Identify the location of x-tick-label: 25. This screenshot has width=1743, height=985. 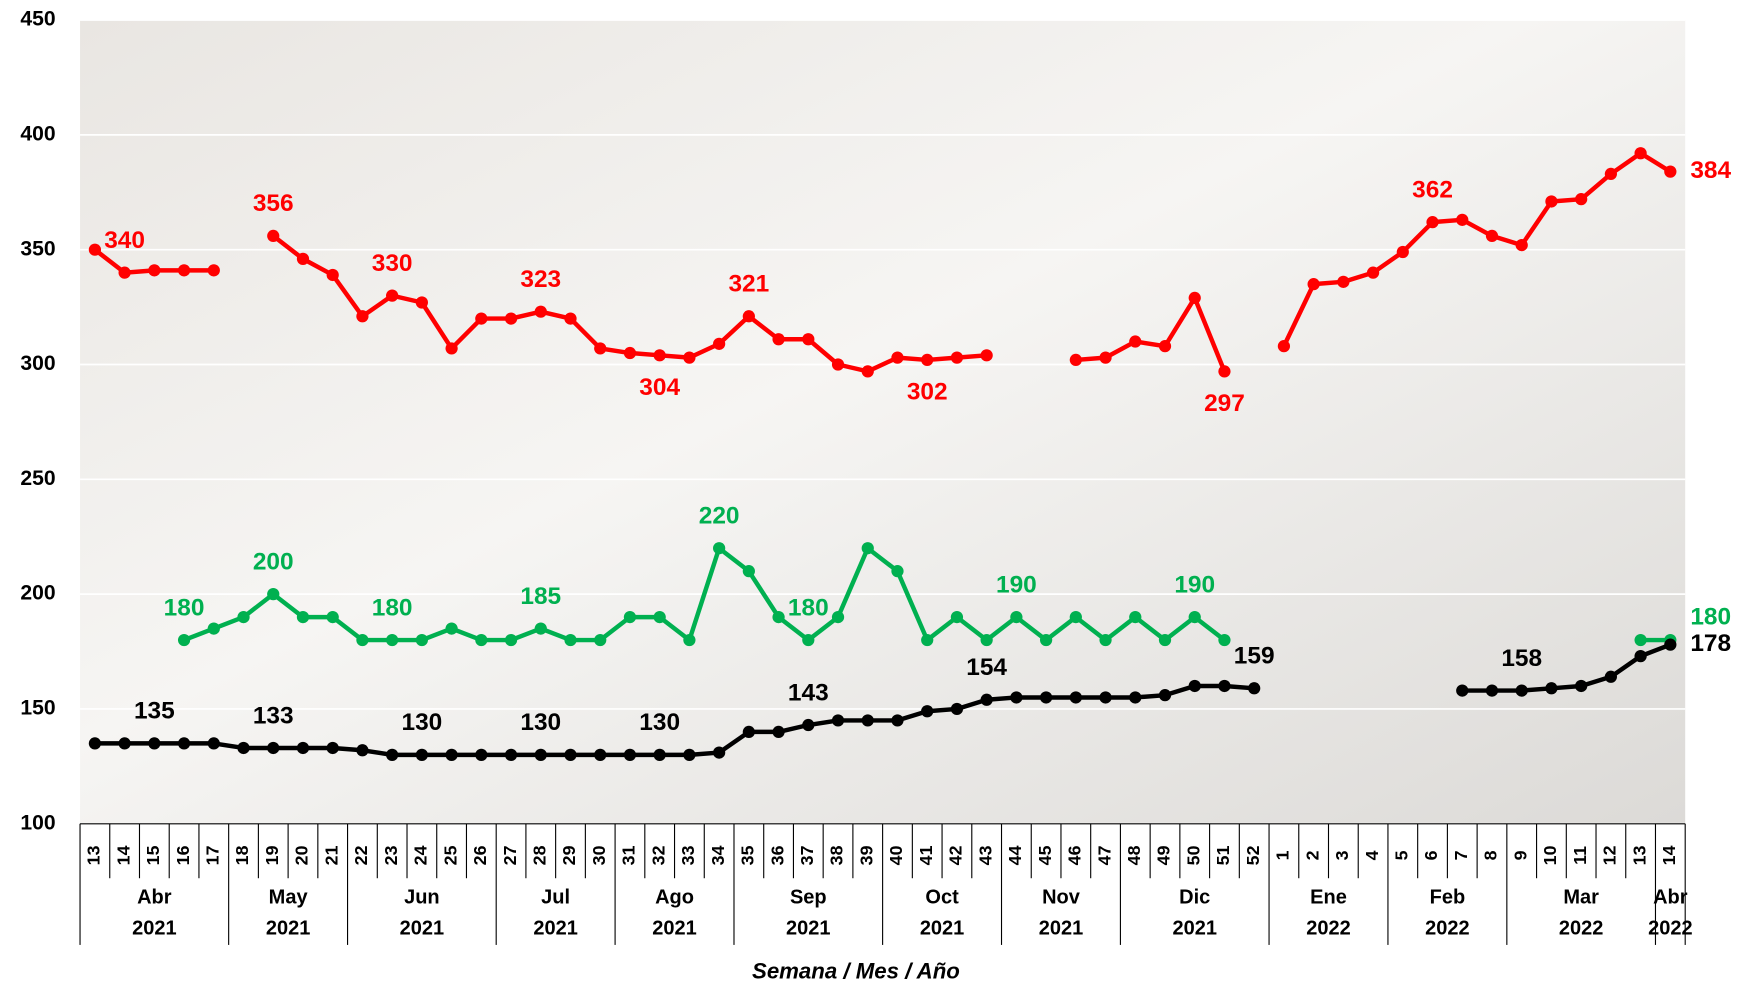
(450, 855).